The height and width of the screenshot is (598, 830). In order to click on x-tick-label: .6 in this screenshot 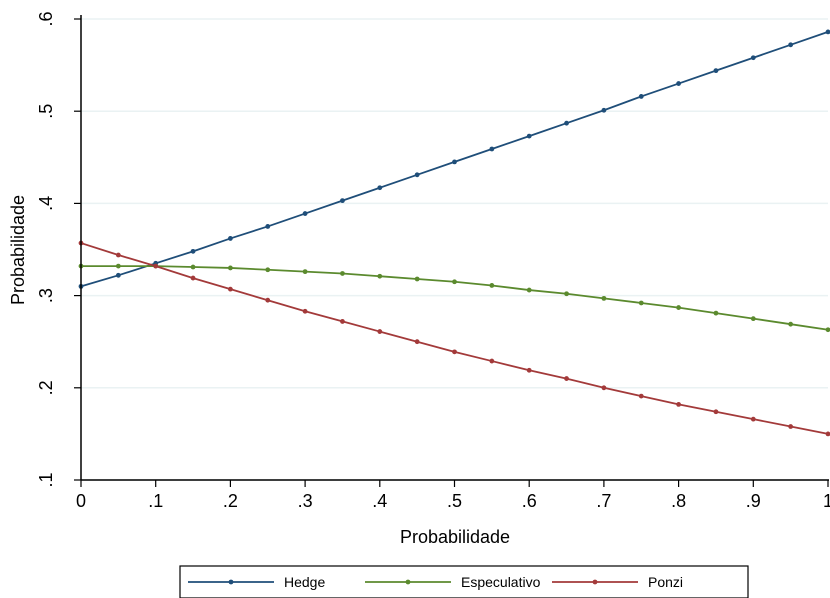, I will do `click(529, 501)`.